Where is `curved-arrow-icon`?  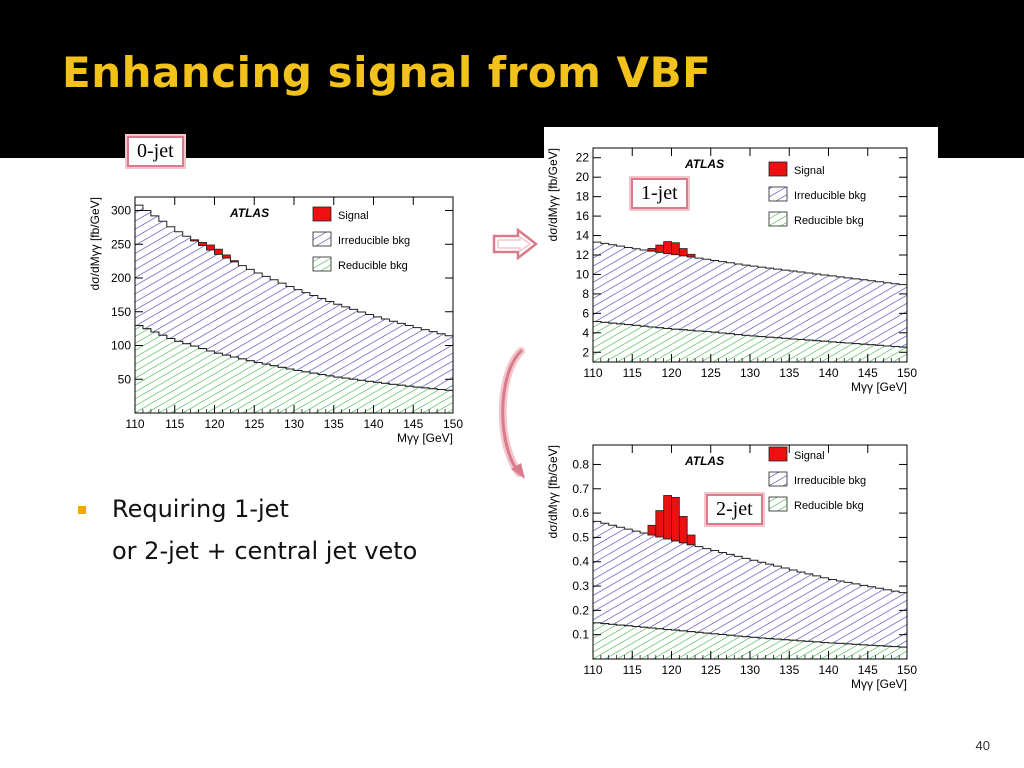 curved-arrow-icon is located at coordinates (511, 413).